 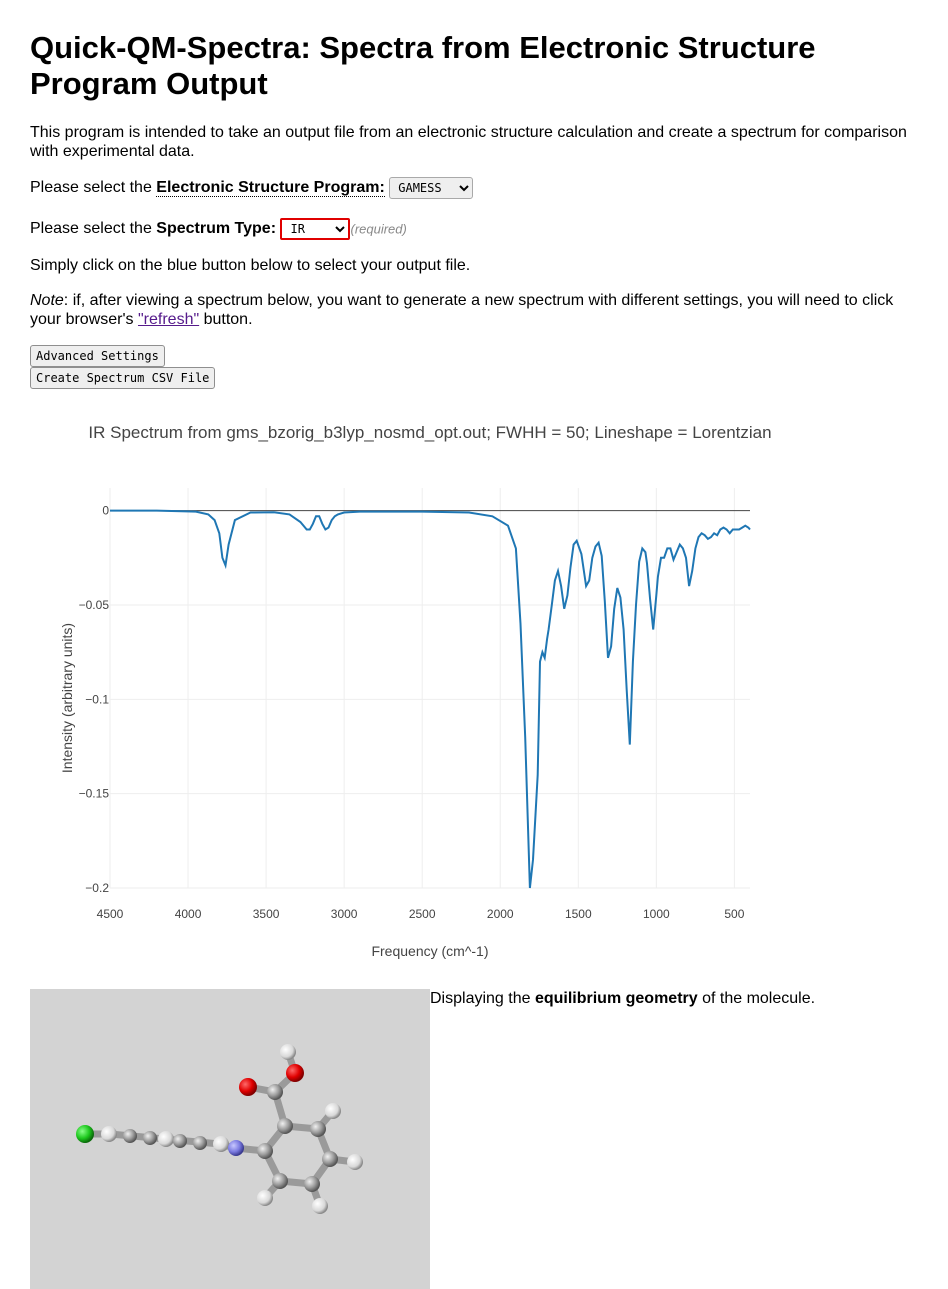 I want to click on note-text-after: button., so click(x=226, y=319).